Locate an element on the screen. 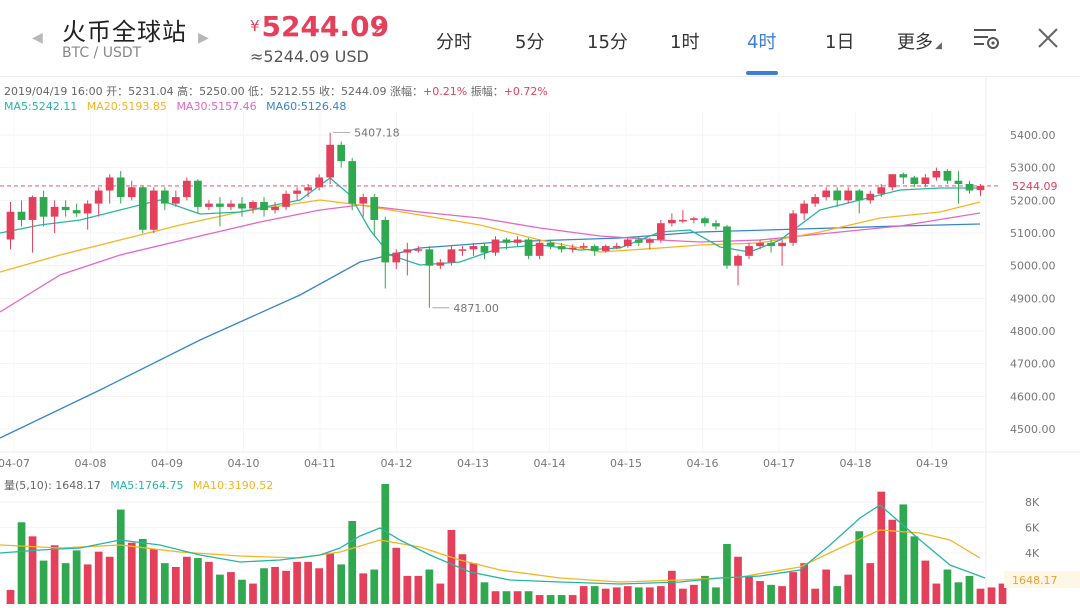 The width and height of the screenshot is (1080, 608). tab-4hour: 4时 is located at coordinates (762, 42).